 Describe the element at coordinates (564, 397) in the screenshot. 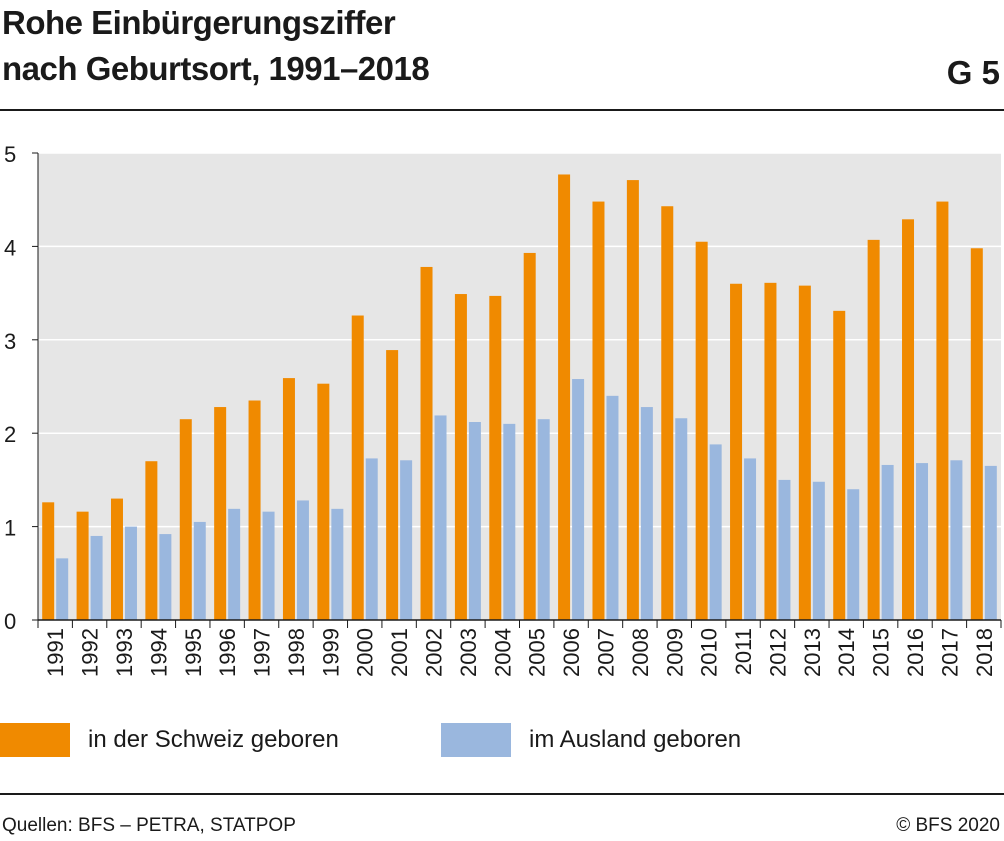

I see `bar-schweiz-2006` at that location.